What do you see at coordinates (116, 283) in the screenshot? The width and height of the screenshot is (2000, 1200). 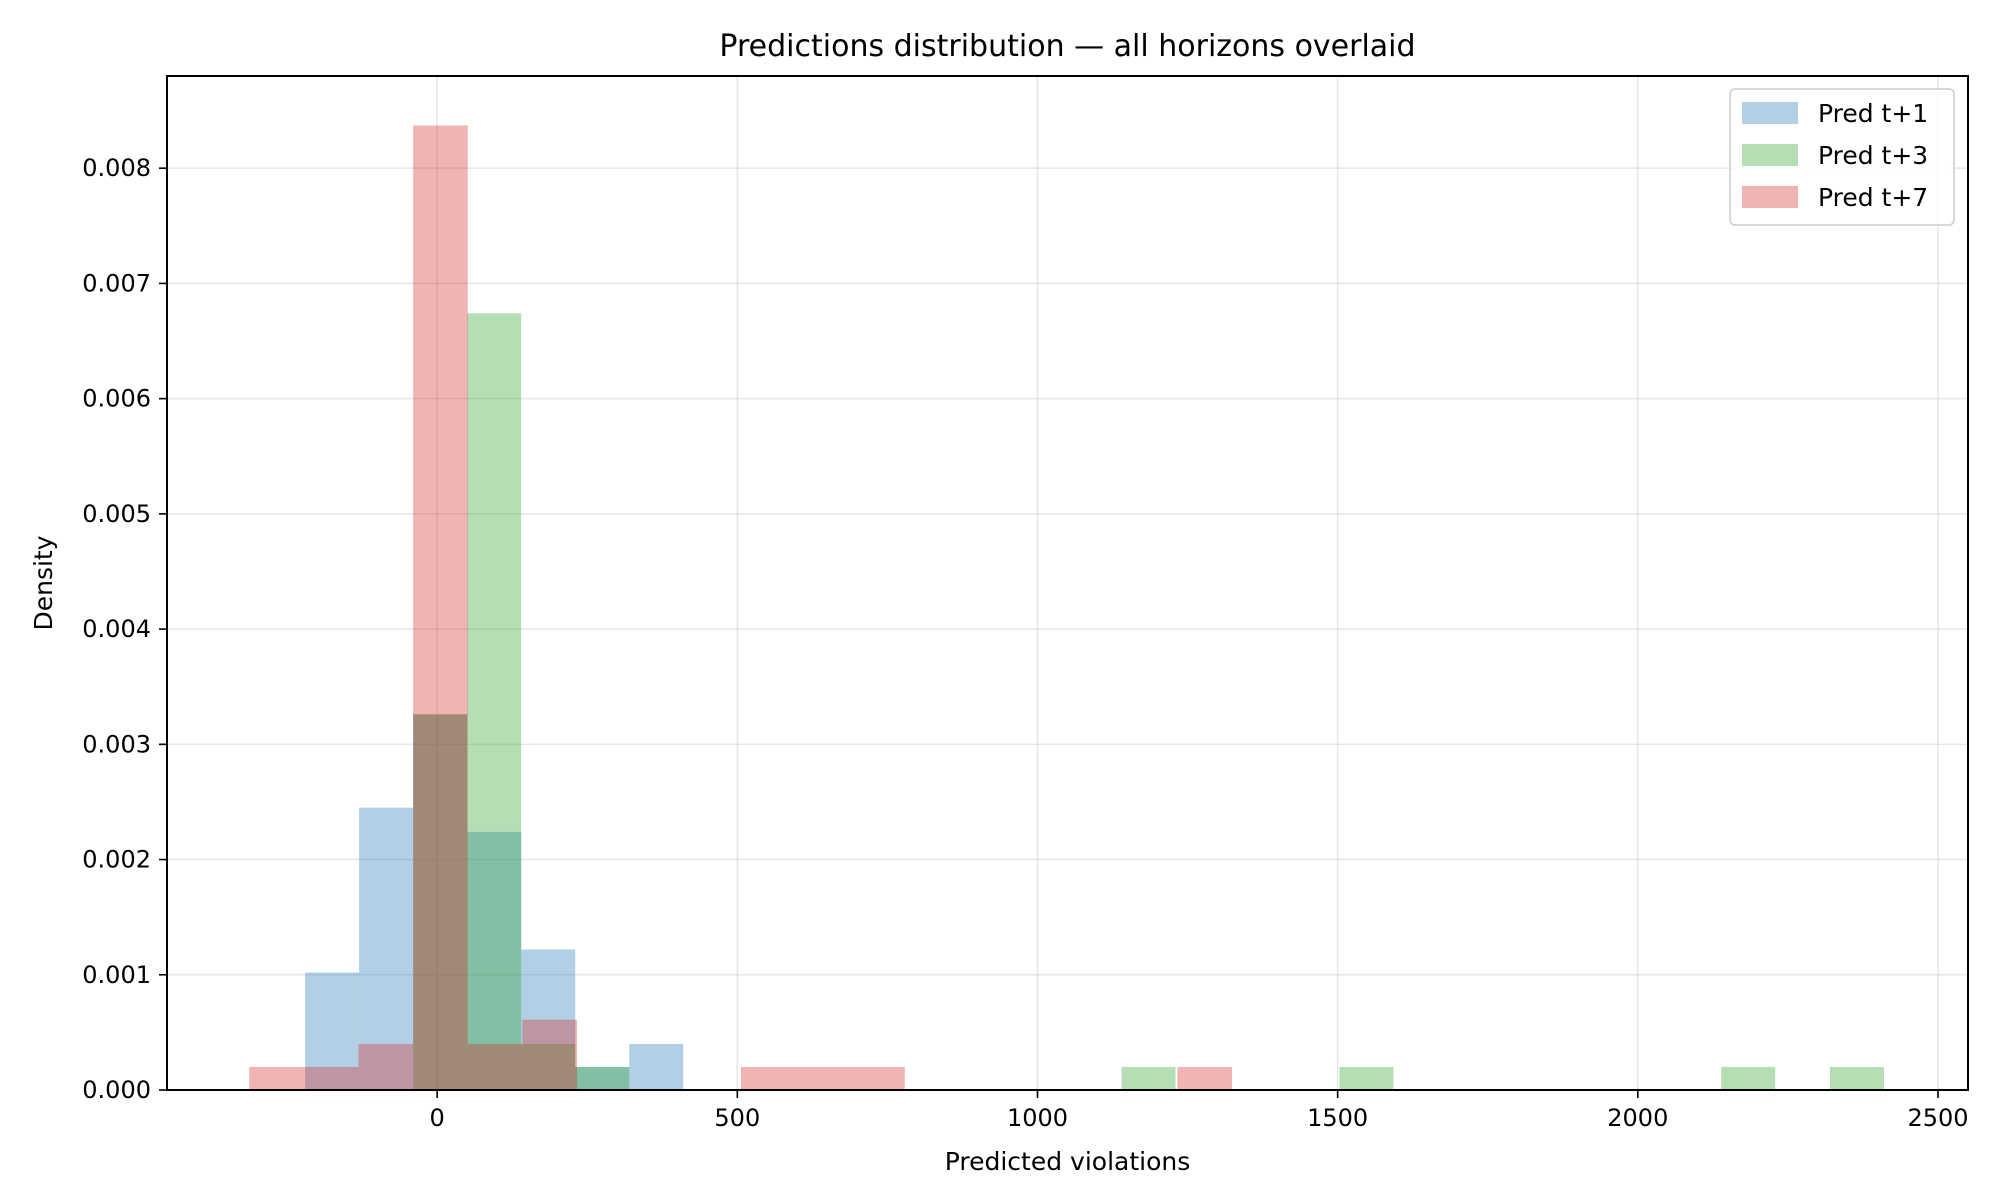 I see `y-tick-label: 0.007` at bounding box center [116, 283].